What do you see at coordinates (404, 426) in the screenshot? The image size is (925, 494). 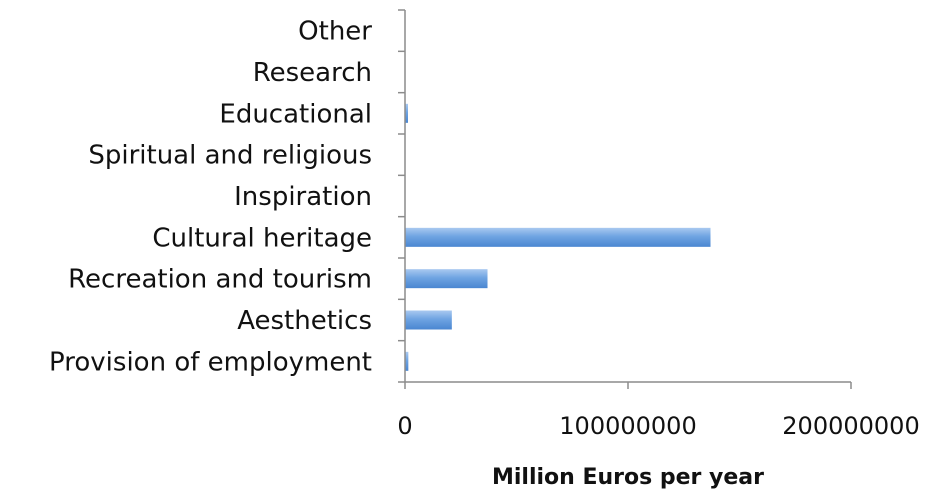 I see `x-tick-label: 0` at bounding box center [404, 426].